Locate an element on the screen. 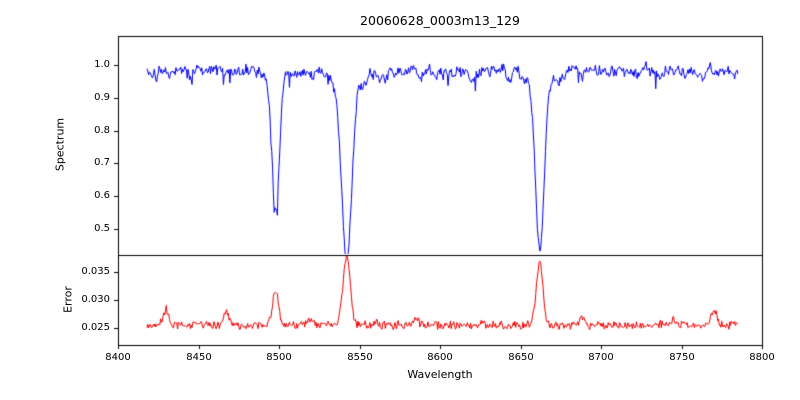 The width and height of the screenshot is (800, 400). x-tick-label: 8800 is located at coordinates (762, 357).